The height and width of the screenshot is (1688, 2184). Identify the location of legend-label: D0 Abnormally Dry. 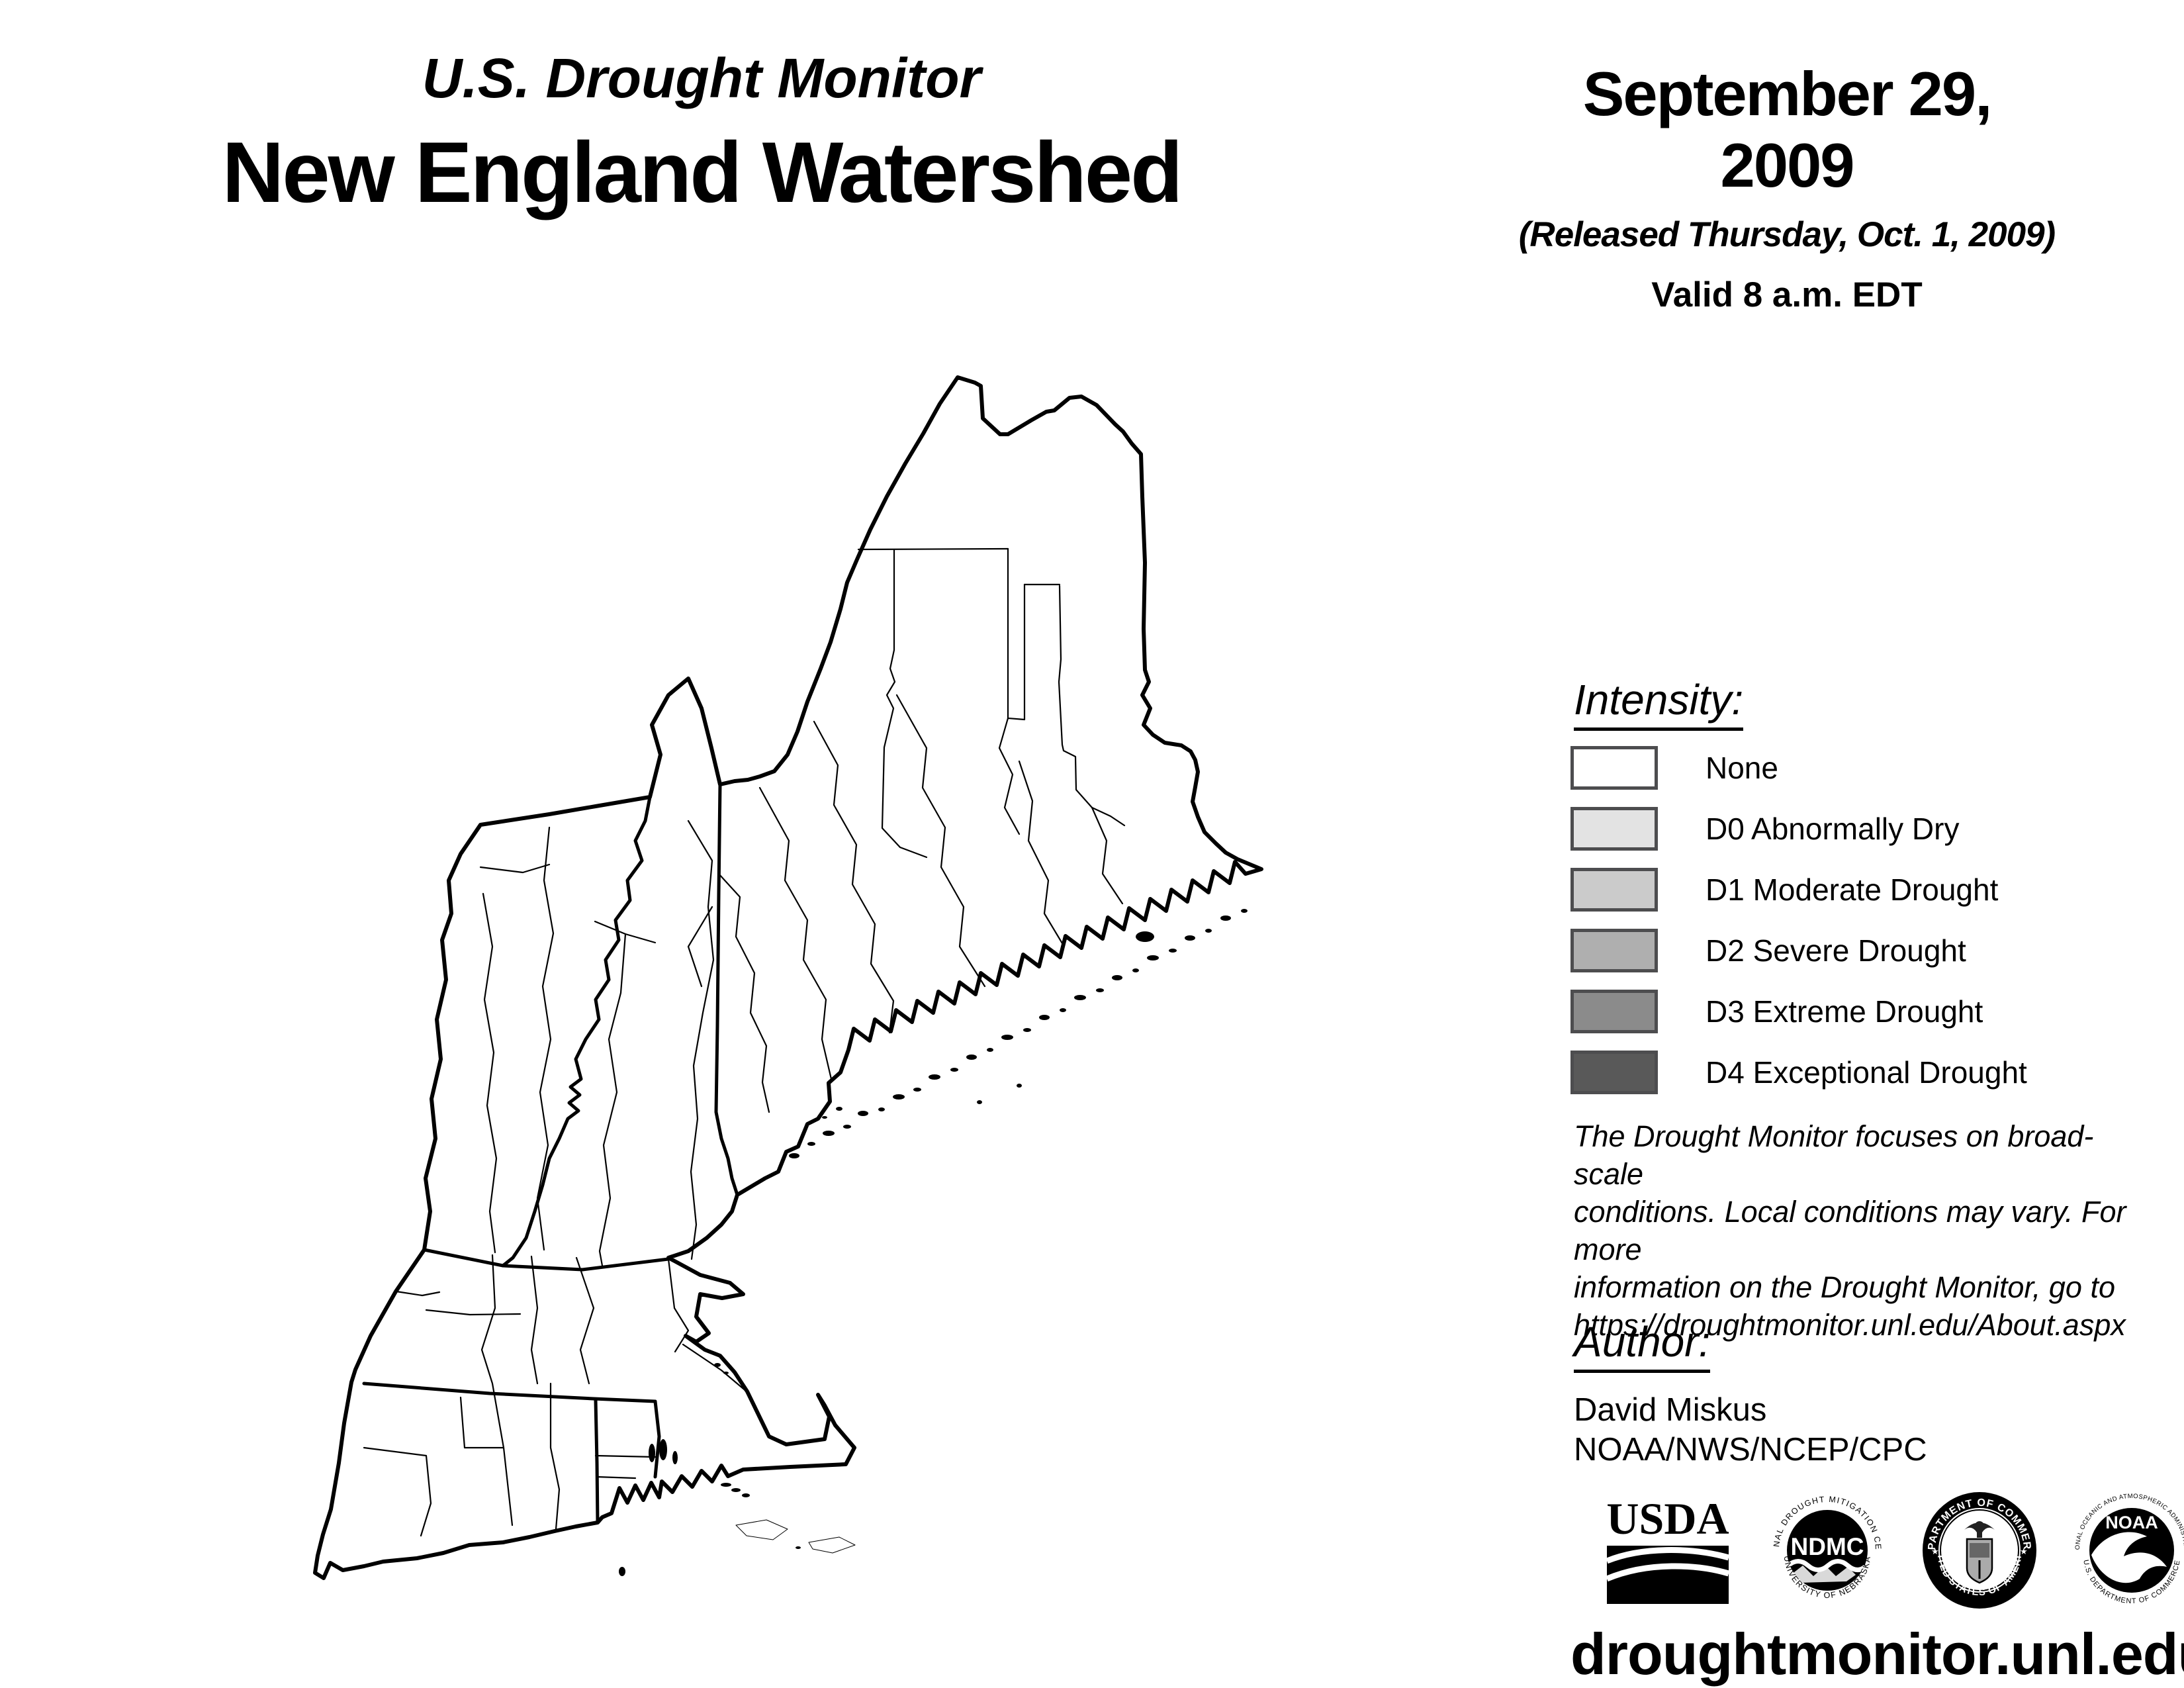
(1833, 829).